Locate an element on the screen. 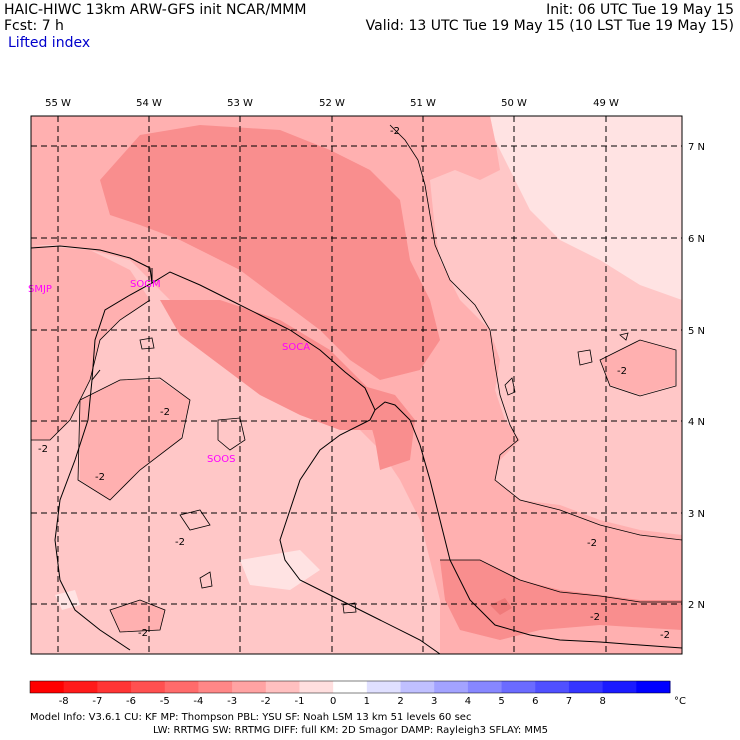  lon-label: 51 W is located at coordinates (423, 103).